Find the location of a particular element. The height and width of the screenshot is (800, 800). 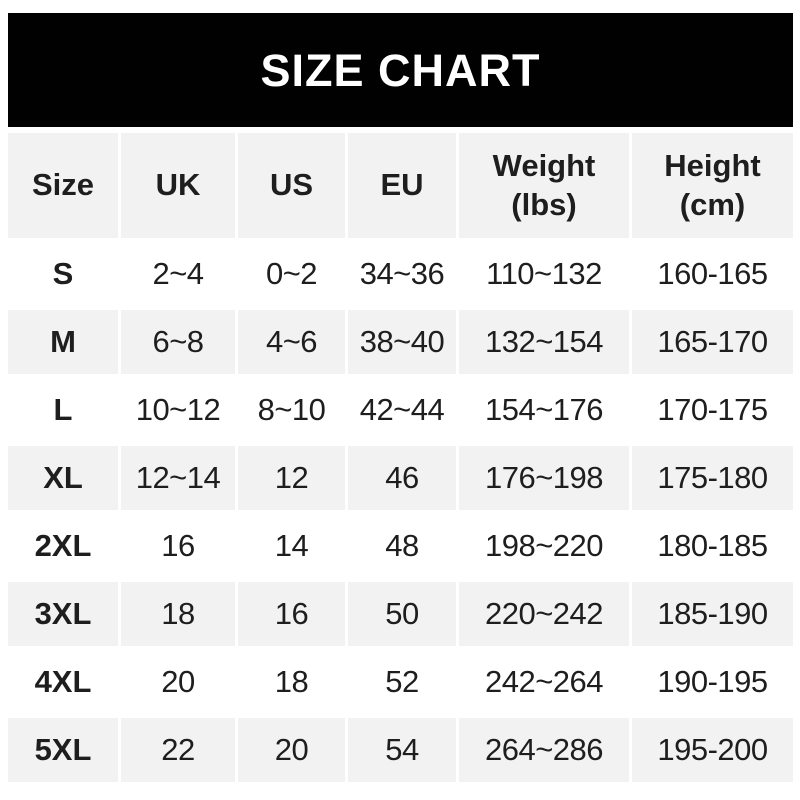

table-cell: 220~242 is located at coordinates (544, 614).